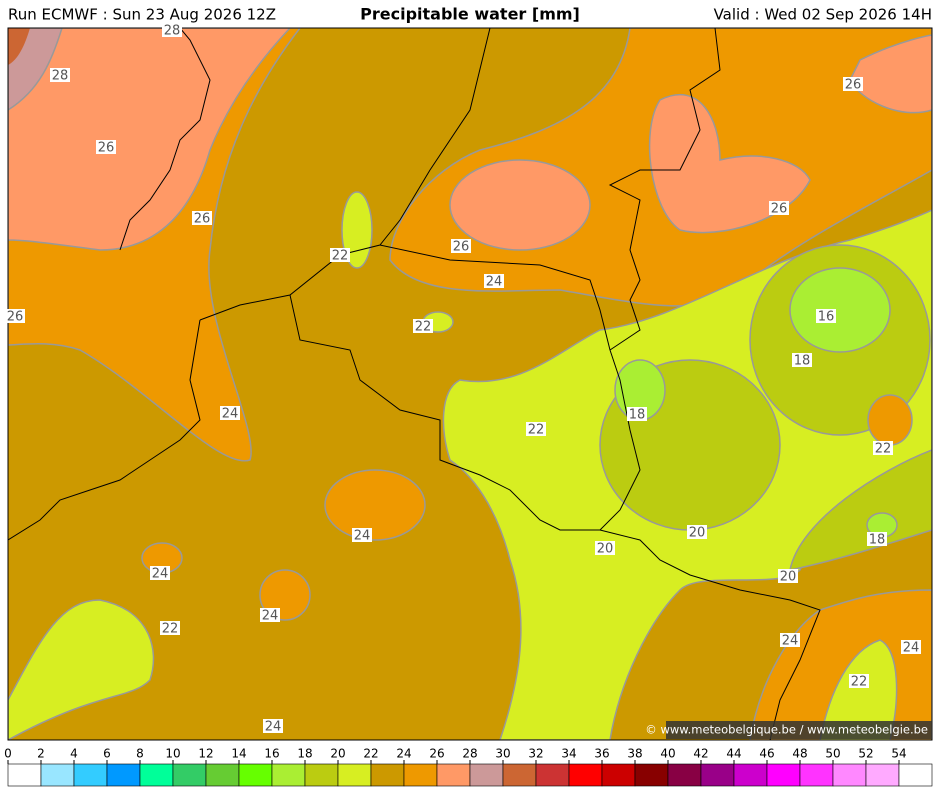  What do you see at coordinates (634, 754) in the screenshot?
I see `colorbar-tick-label: 38` at bounding box center [634, 754].